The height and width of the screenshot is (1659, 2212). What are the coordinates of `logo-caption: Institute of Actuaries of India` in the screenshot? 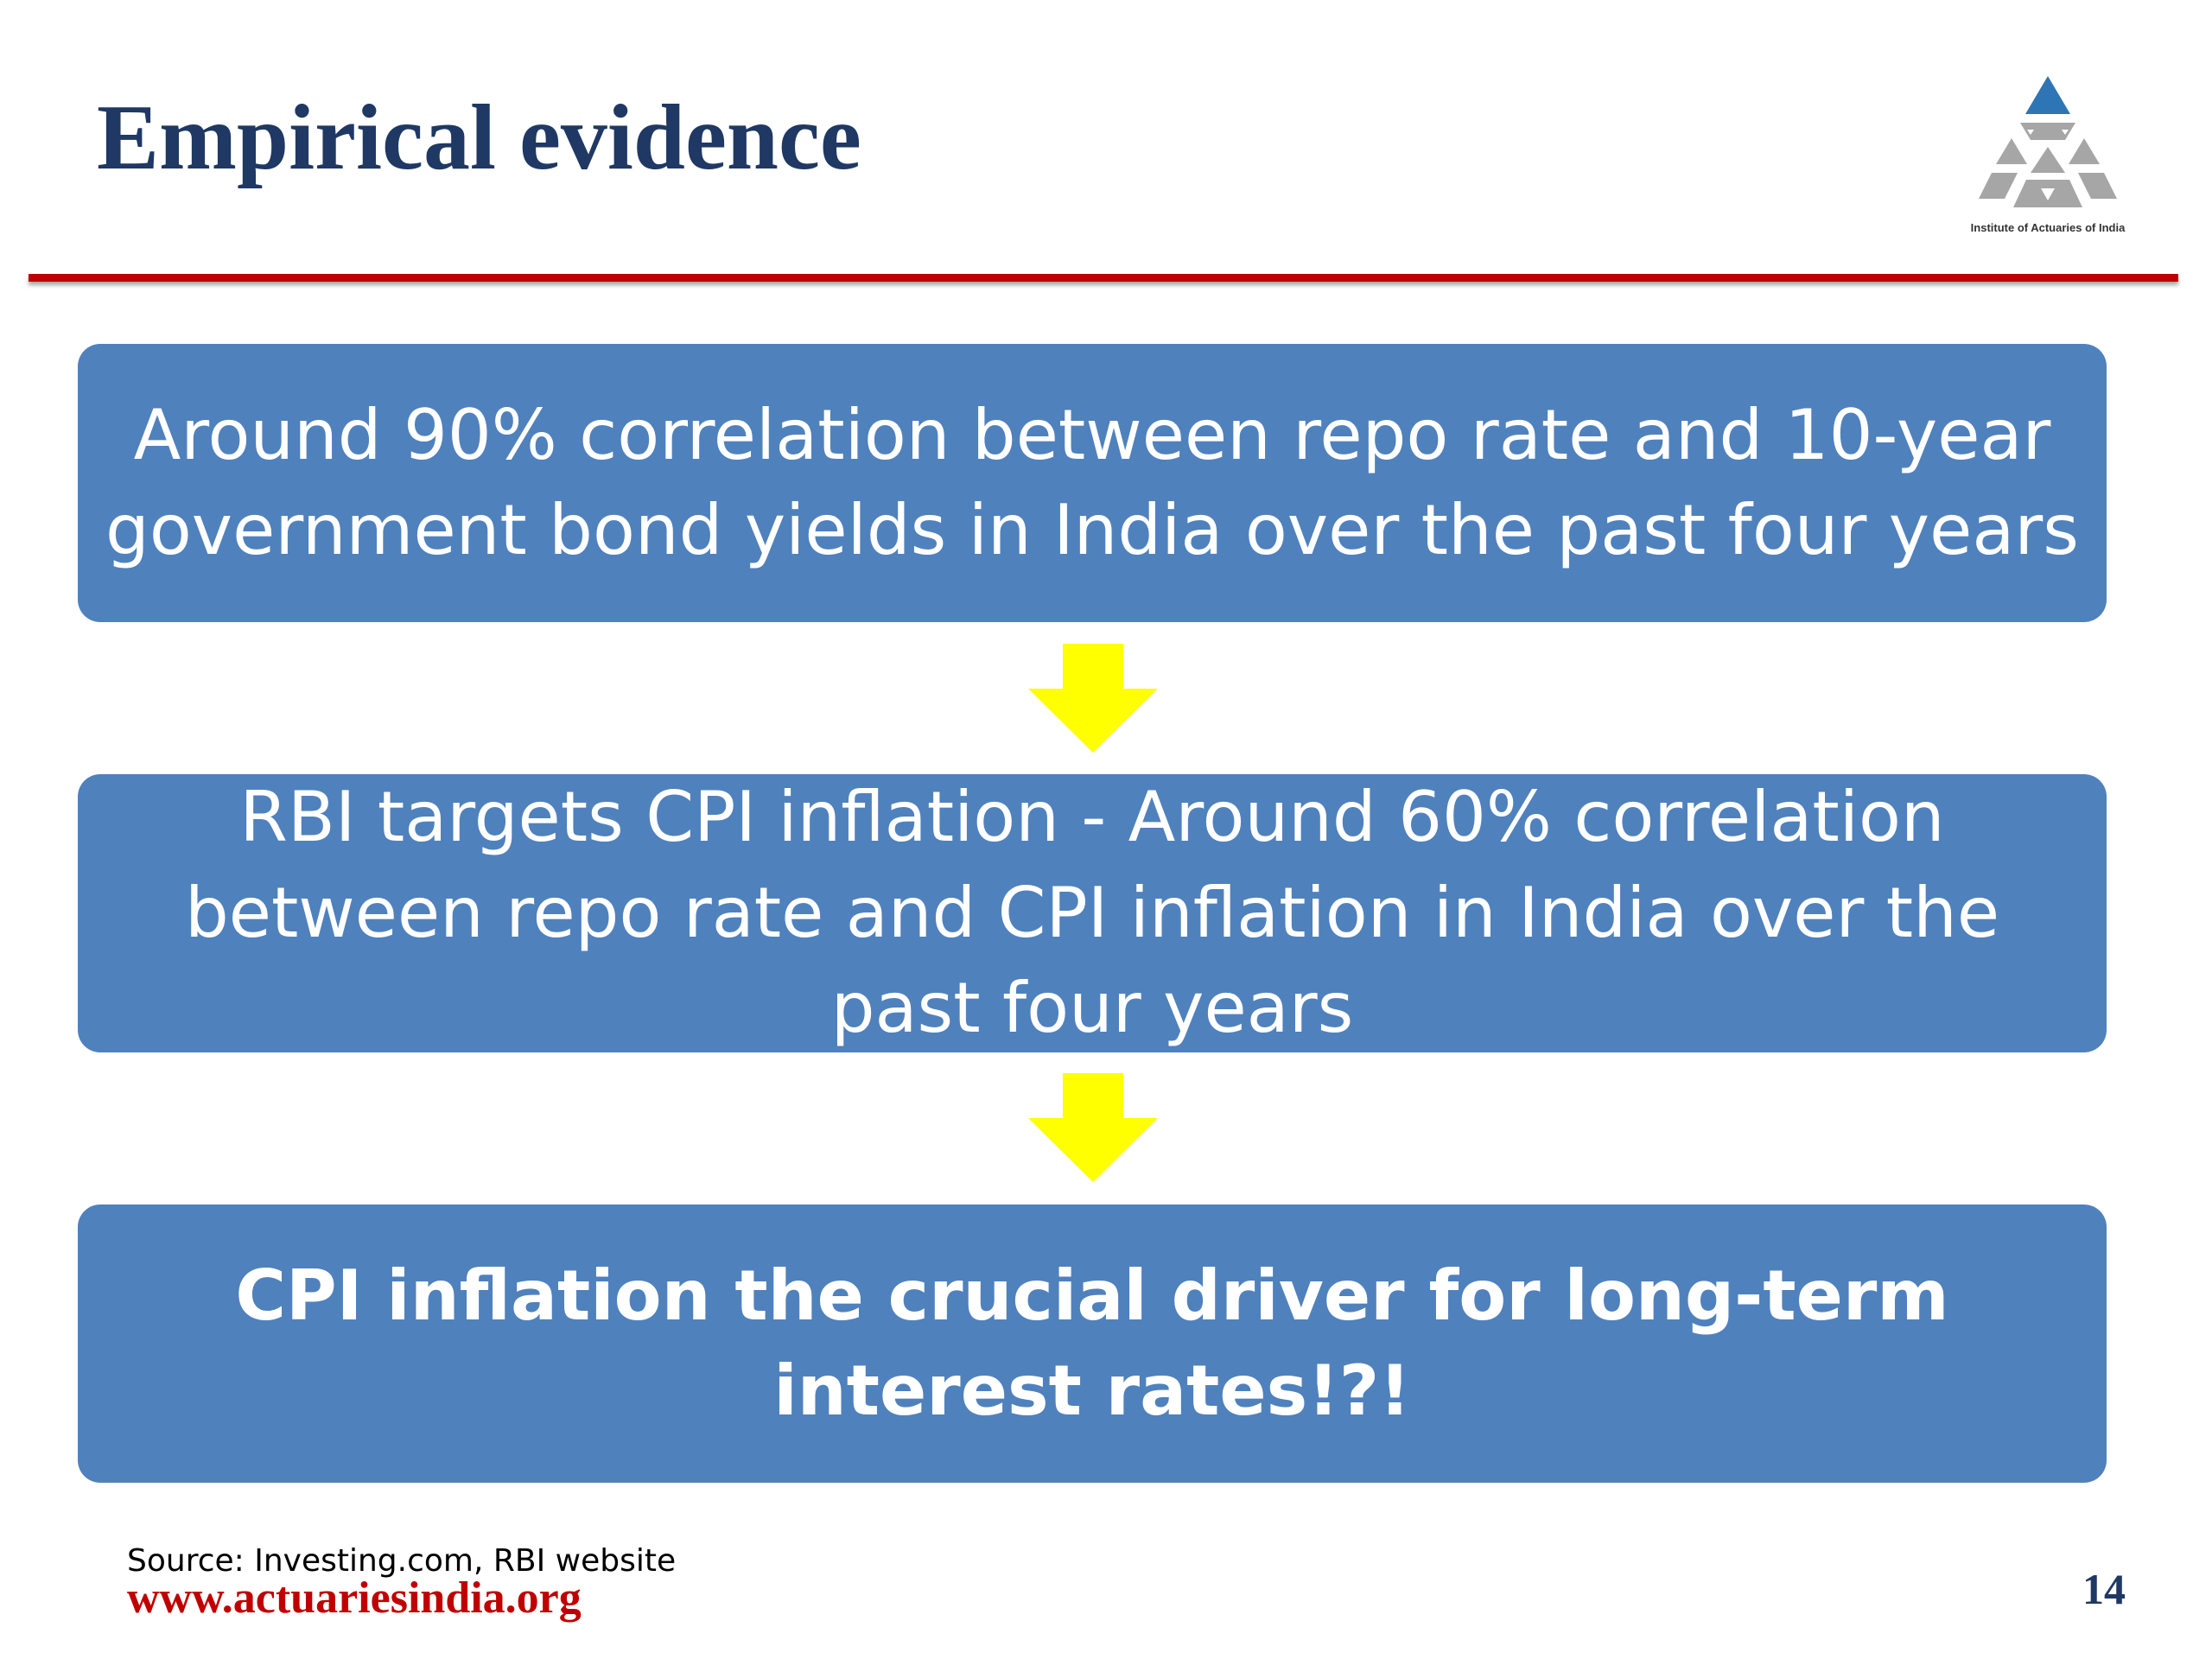 It's located at (2048, 227).